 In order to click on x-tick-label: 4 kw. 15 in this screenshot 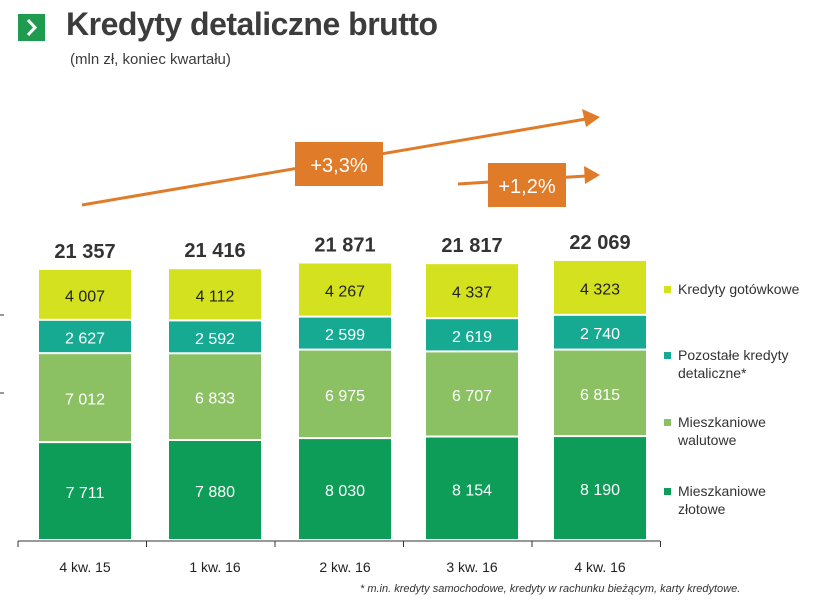, I will do `click(85, 567)`.